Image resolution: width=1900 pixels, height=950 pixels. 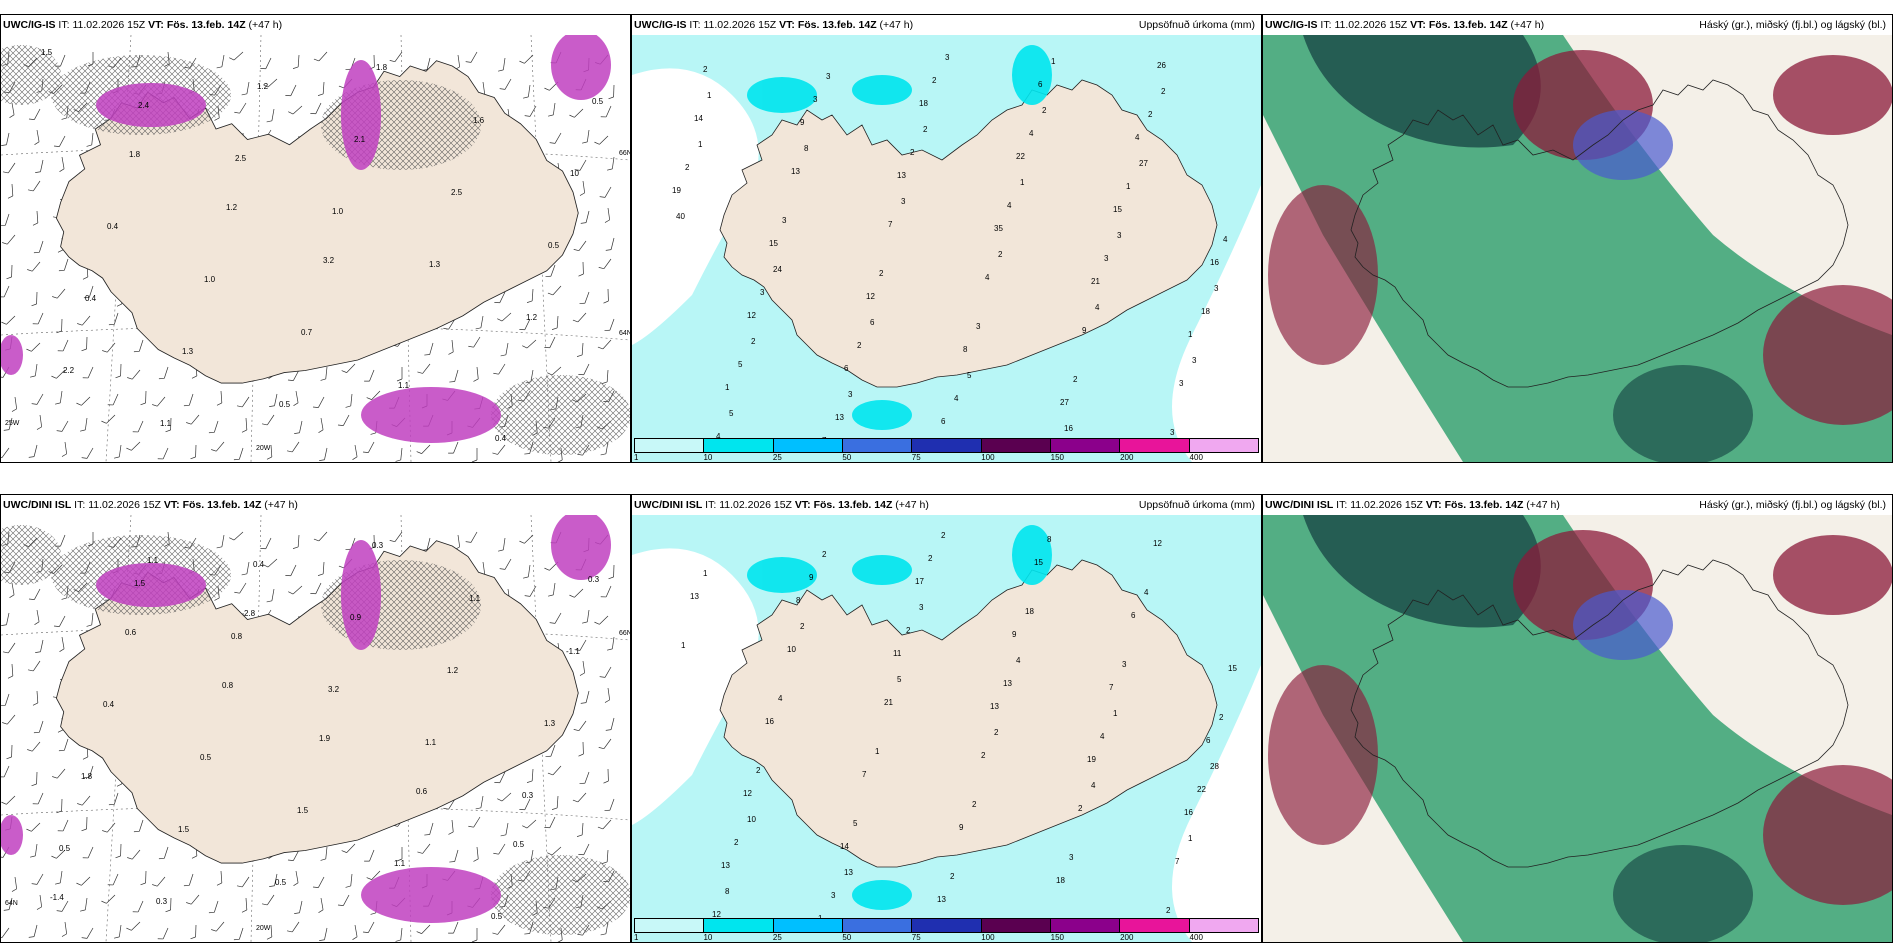 What do you see at coordinates (694, 596) in the screenshot?
I see `value-label: 13` at bounding box center [694, 596].